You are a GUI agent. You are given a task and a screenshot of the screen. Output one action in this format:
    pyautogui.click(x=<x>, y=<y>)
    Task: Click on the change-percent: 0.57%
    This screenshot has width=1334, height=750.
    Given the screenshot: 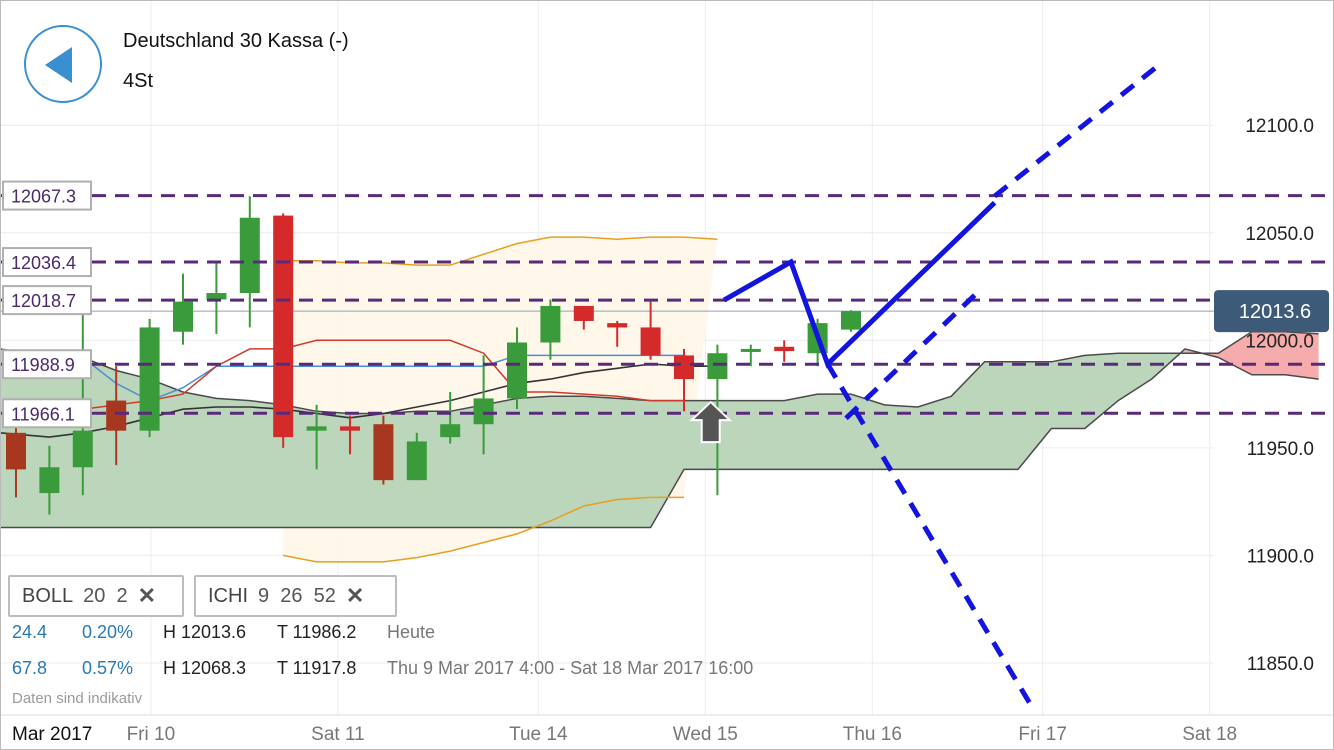 What is the action you would take?
    pyautogui.click(x=108, y=668)
    